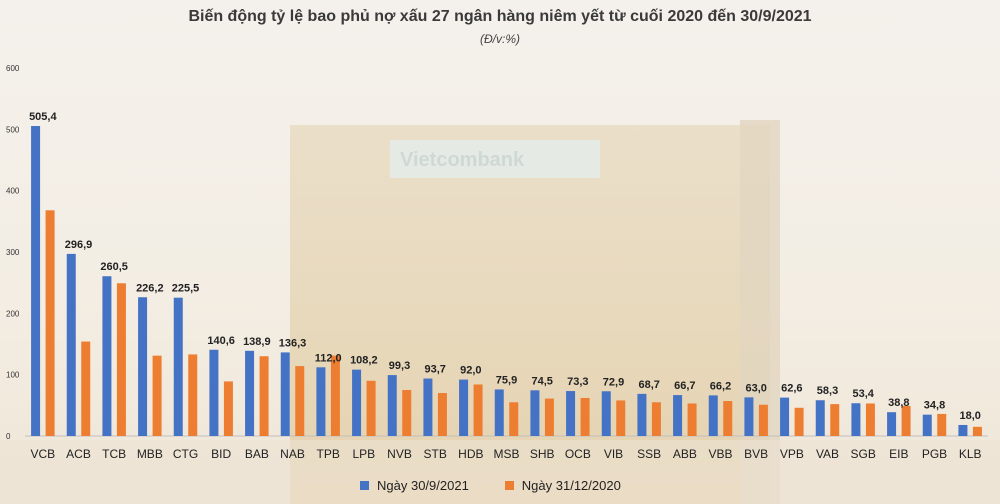 Image resolution: width=1000 pixels, height=504 pixels. I want to click on data-label-shb: 74,5, so click(541, 381).